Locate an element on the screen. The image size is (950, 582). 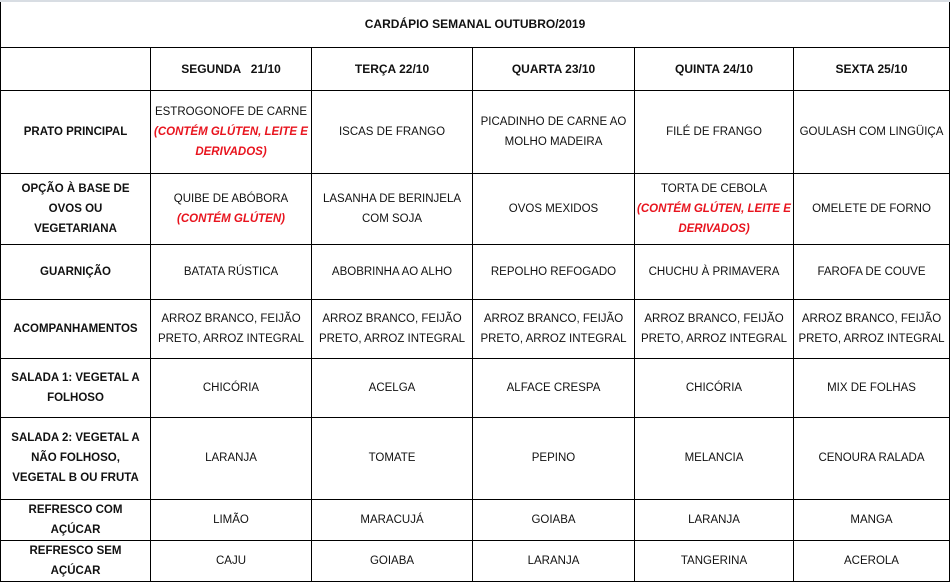
row-label: GUARNIÇÃO is located at coordinates (75, 271).